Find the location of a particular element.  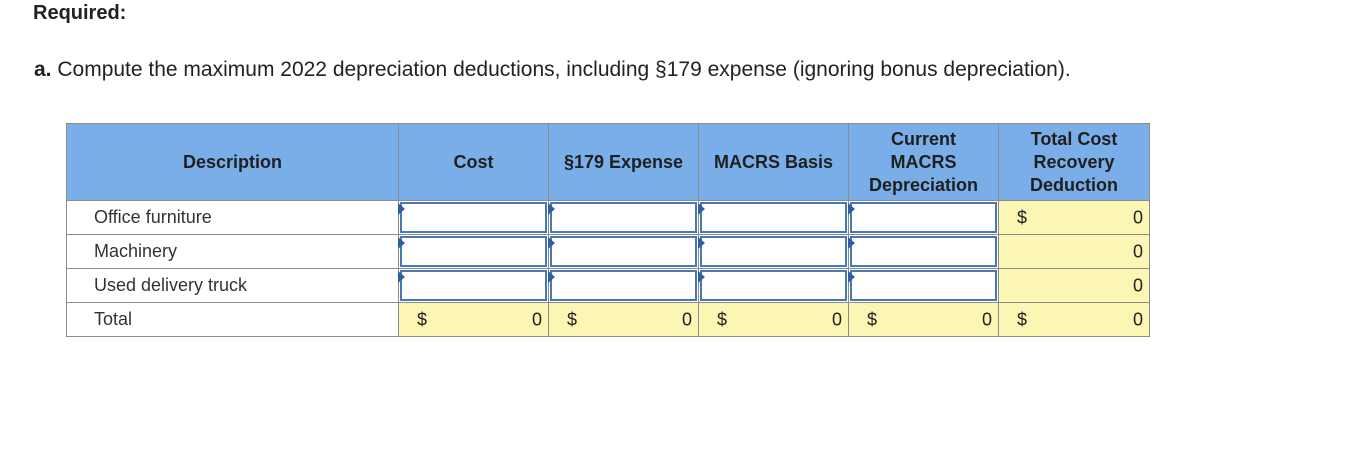

header-total-cost-recovery: Total Cost Recovery Deduction is located at coordinates (1074, 162).